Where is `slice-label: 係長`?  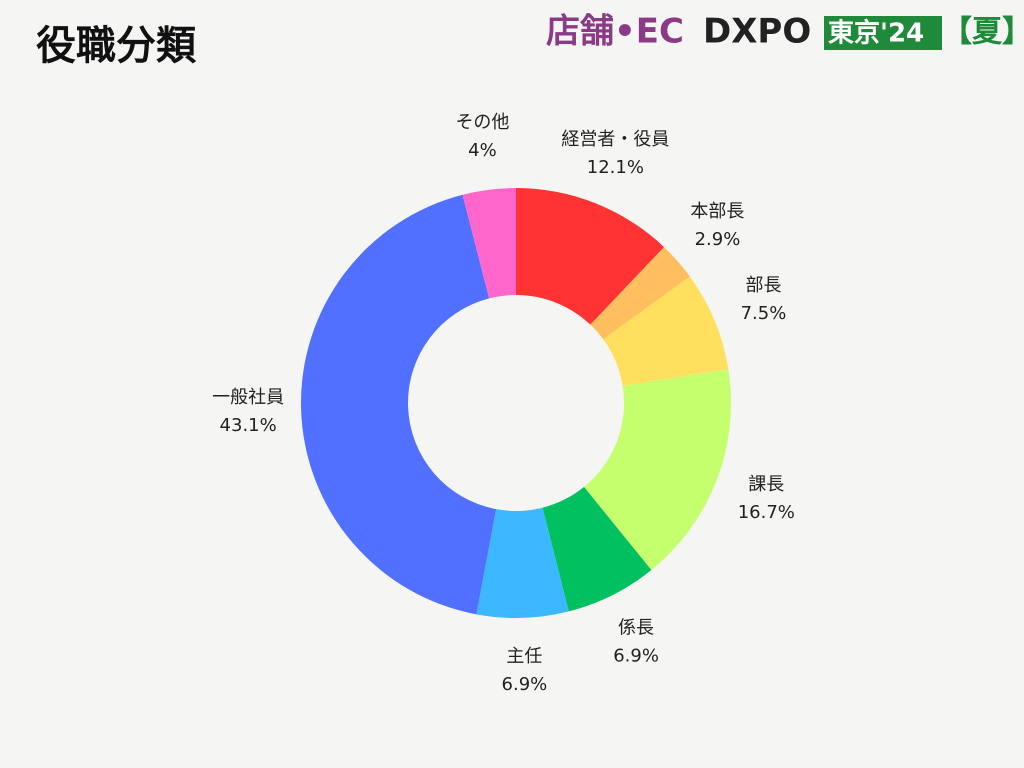
slice-label: 係長 is located at coordinates (636, 628).